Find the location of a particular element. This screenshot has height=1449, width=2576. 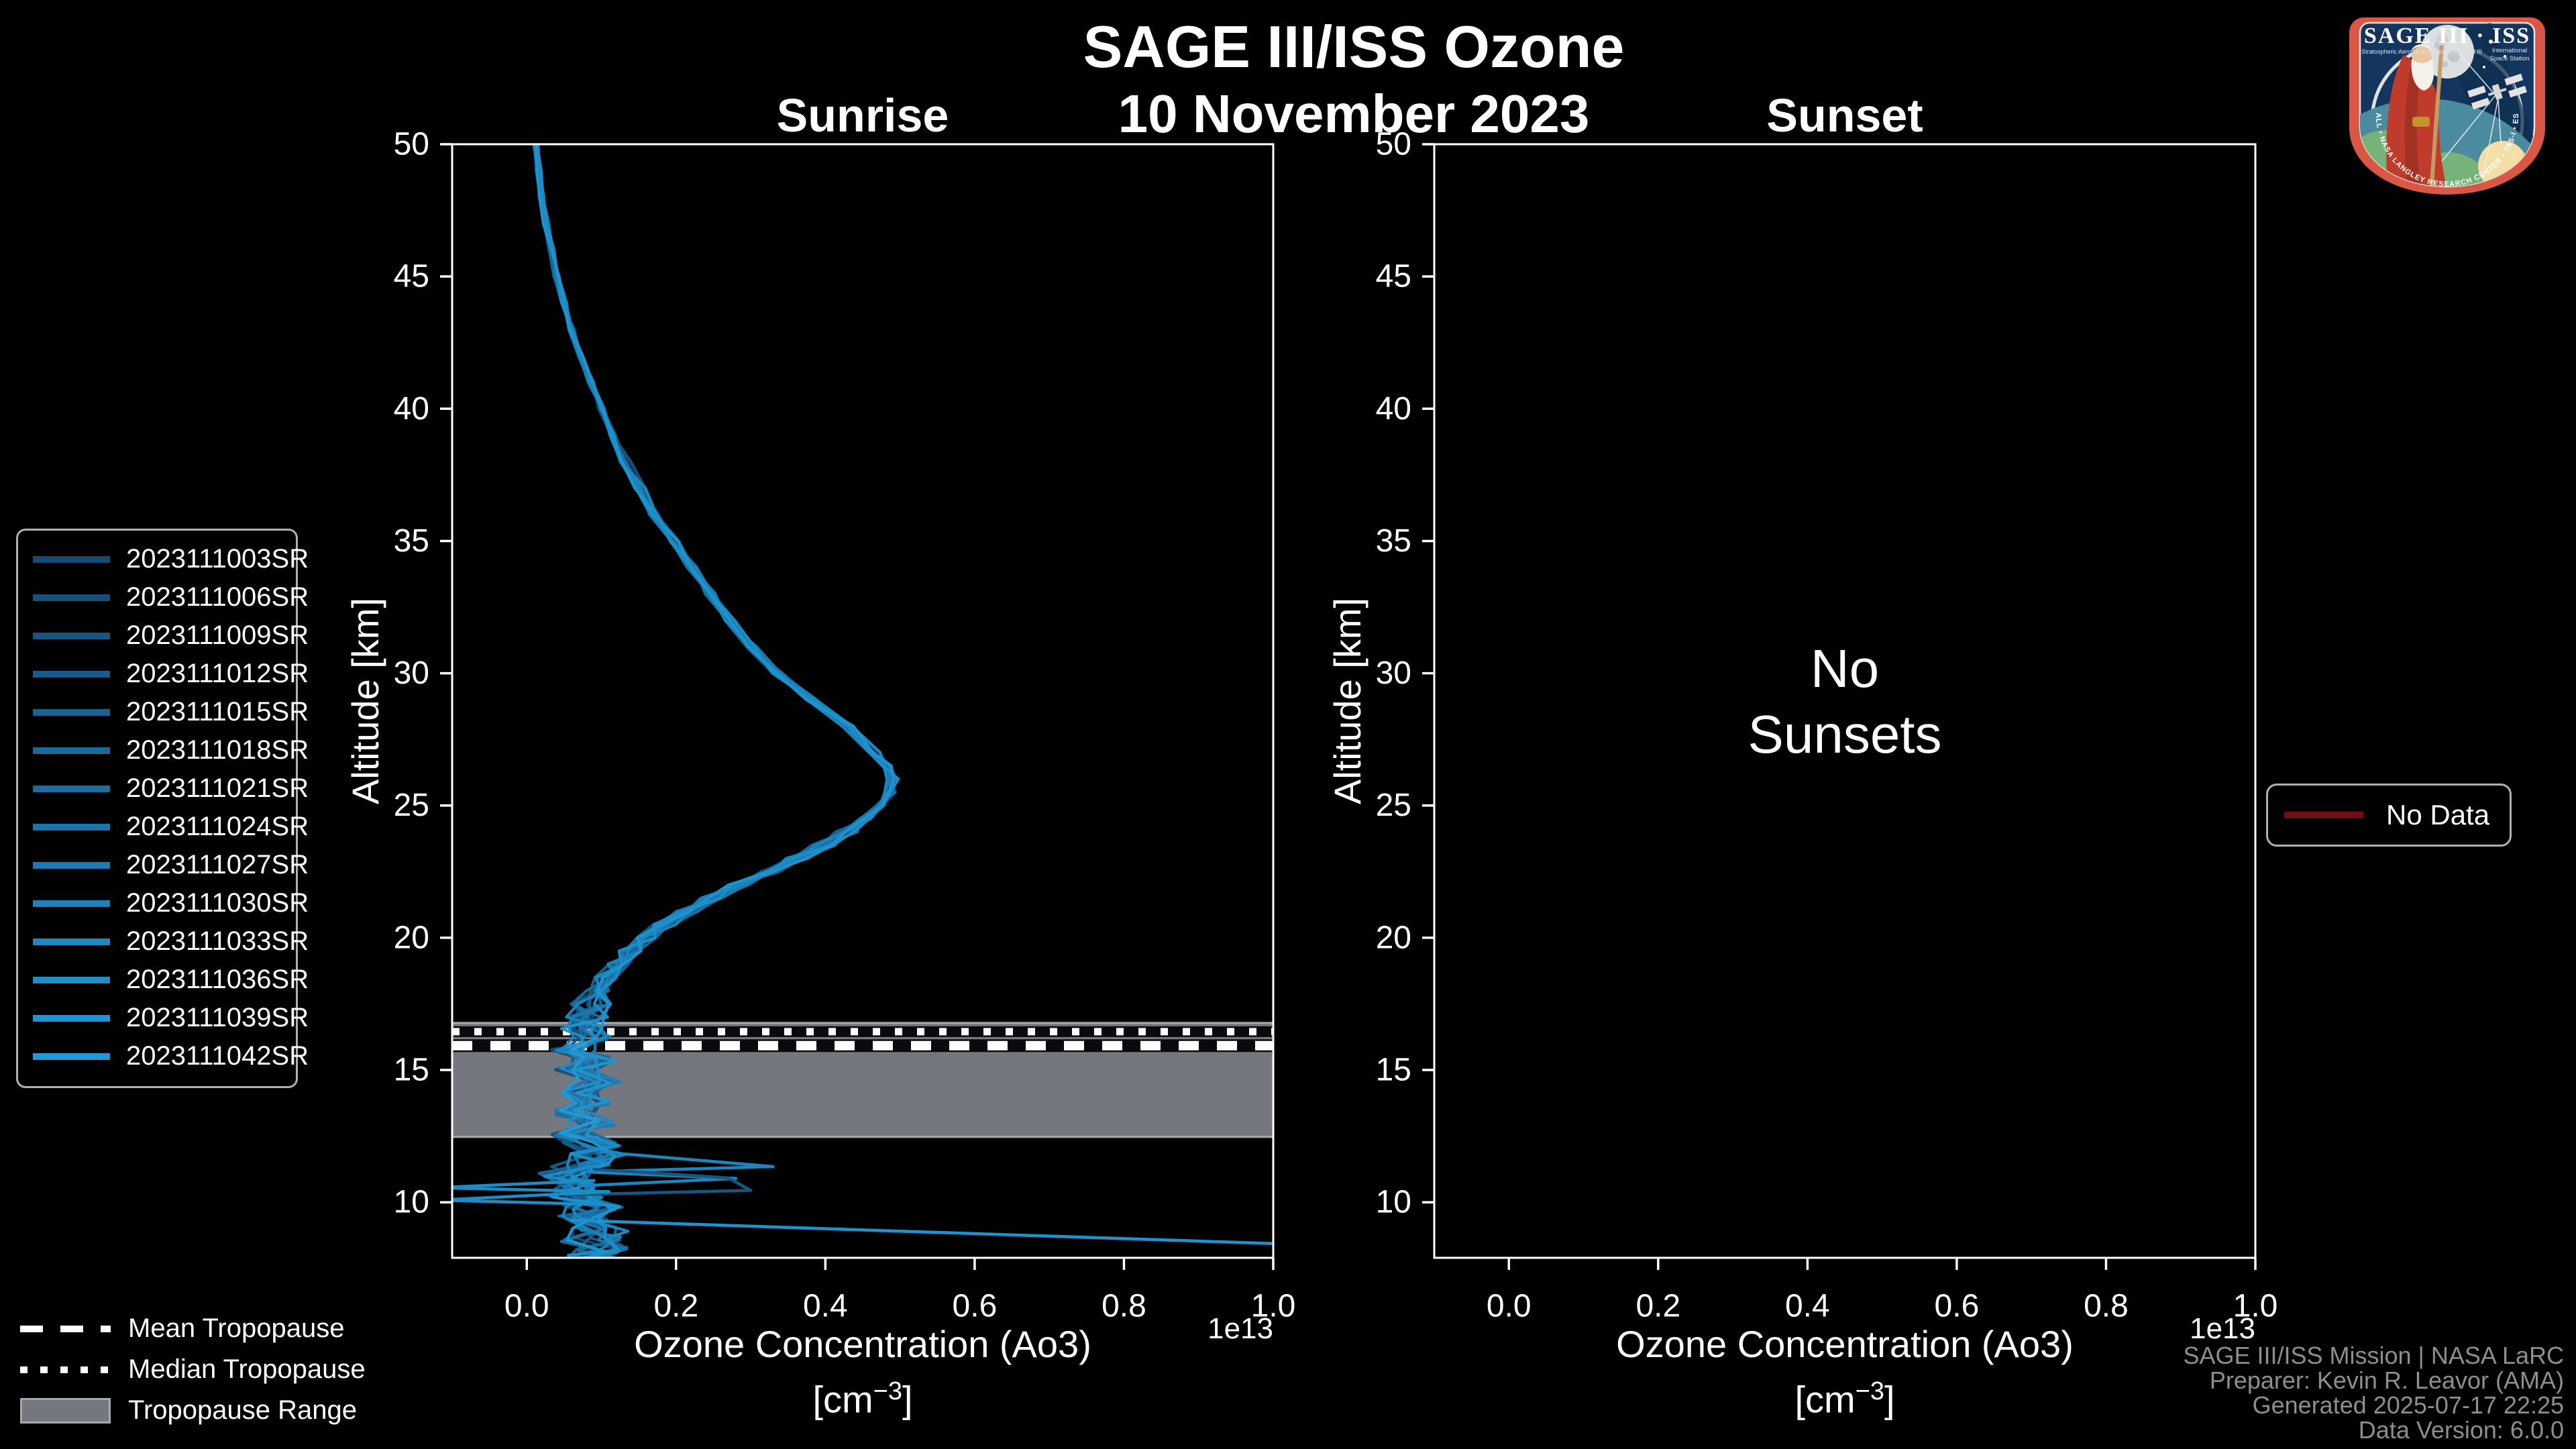

event-label: 2023111024SR is located at coordinates (217, 826).